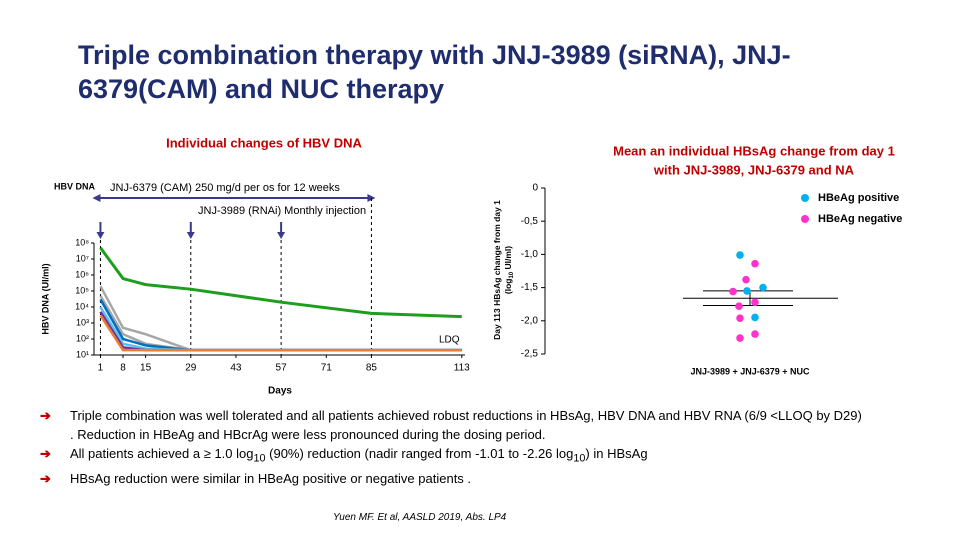 The image size is (960, 540). What do you see at coordinates (101, 368) in the screenshot?
I see `x-tick-label: 1` at bounding box center [101, 368].